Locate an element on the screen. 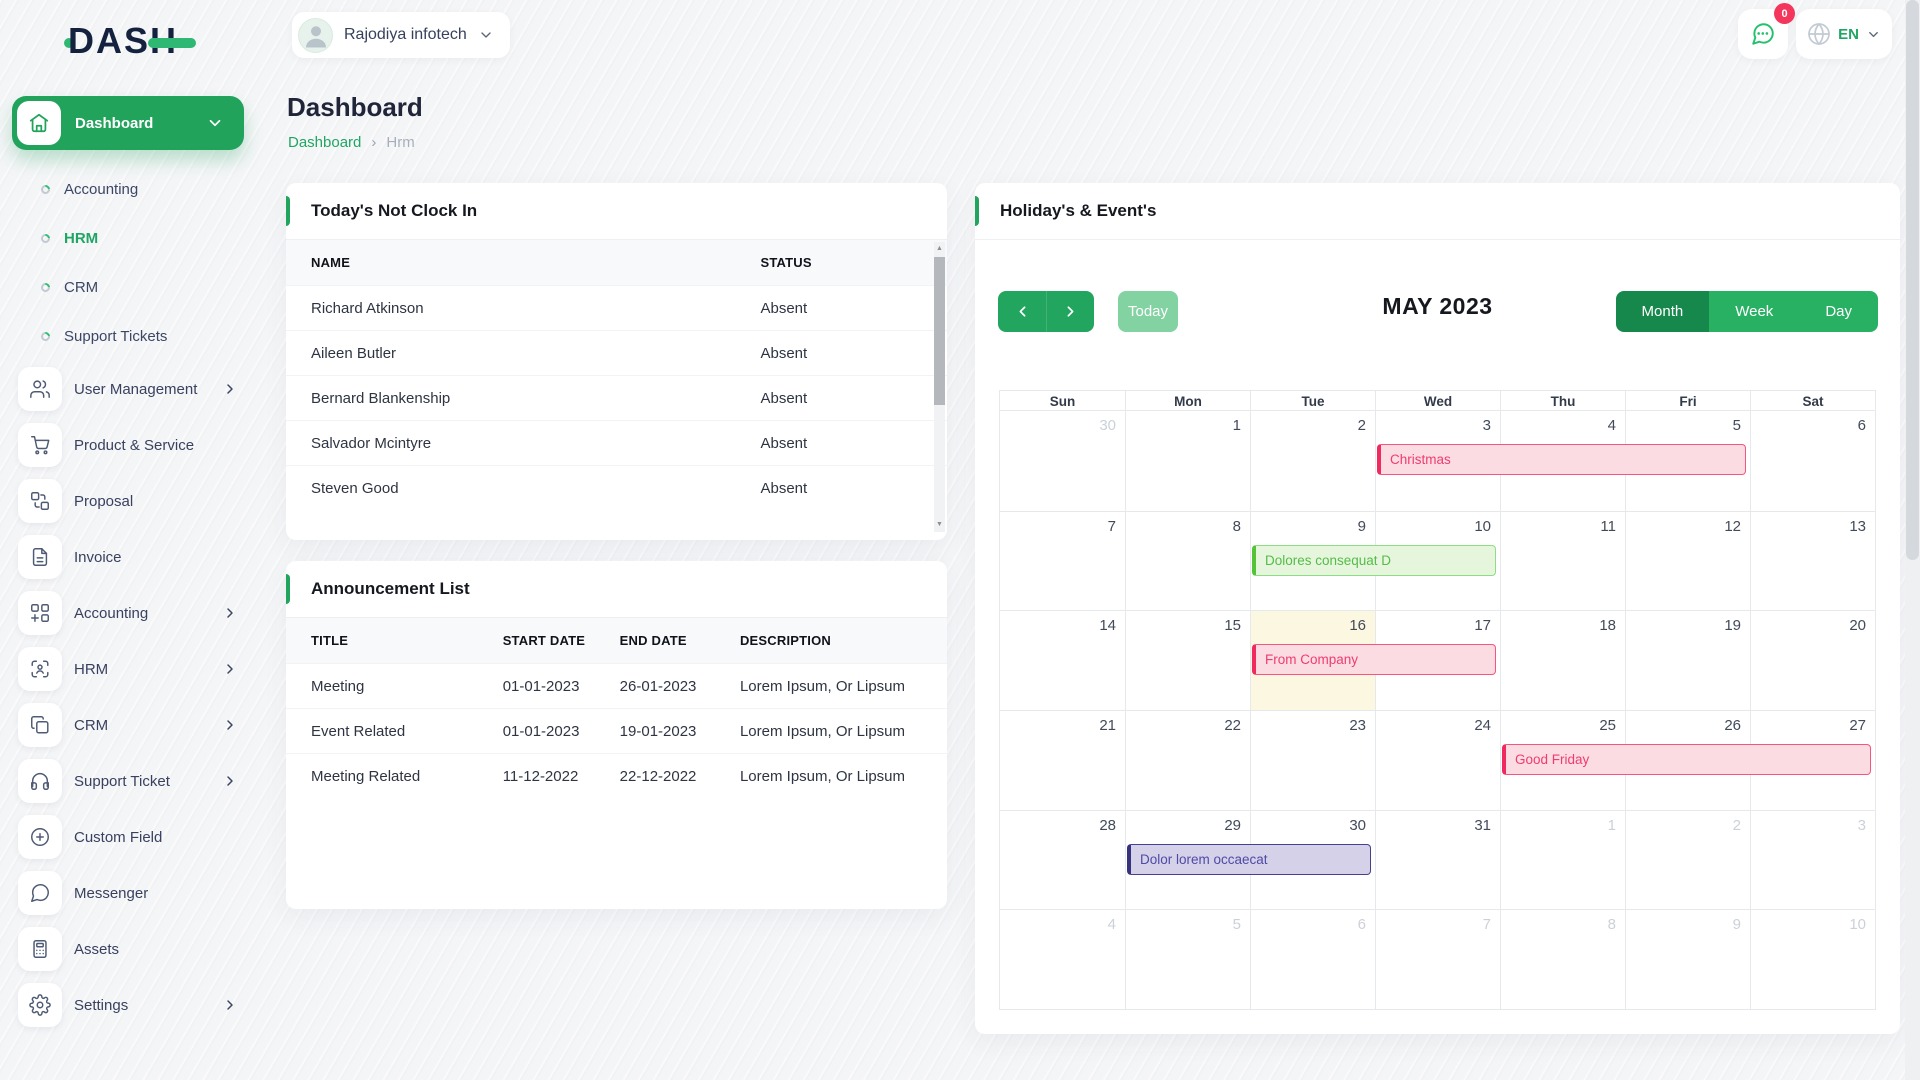  sidebar-item-custom-field: Custom Field is located at coordinates (128, 837).